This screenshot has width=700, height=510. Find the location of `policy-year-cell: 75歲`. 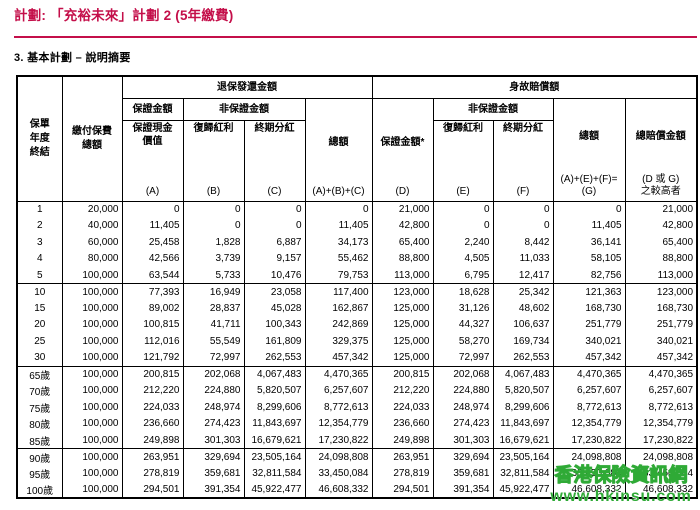

policy-year-cell: 75歲 is located at coordinates (39, 407).